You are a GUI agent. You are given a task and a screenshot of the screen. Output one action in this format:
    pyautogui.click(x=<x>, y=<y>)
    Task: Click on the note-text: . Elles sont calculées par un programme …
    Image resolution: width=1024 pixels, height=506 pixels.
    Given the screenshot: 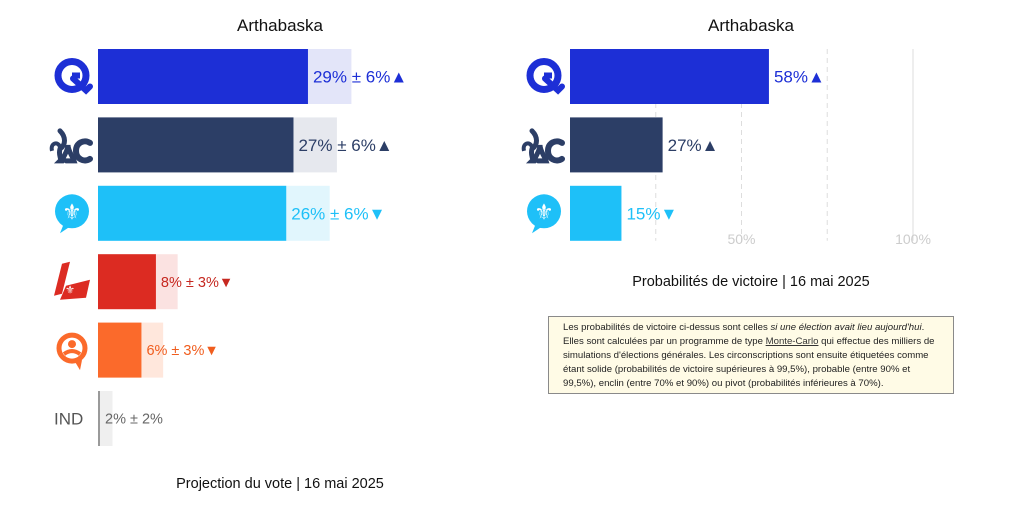 What is the action you would take?
    pyautogui.click(x=744, y=334)
    